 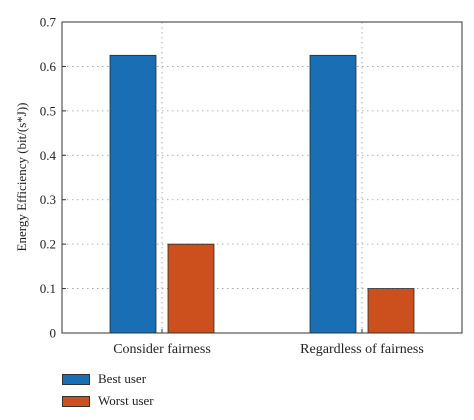 What do you see at coordinates (48, 199) in the screenshot?
I see `y-tick-label: 0.3` at bounding box center [48, 199].